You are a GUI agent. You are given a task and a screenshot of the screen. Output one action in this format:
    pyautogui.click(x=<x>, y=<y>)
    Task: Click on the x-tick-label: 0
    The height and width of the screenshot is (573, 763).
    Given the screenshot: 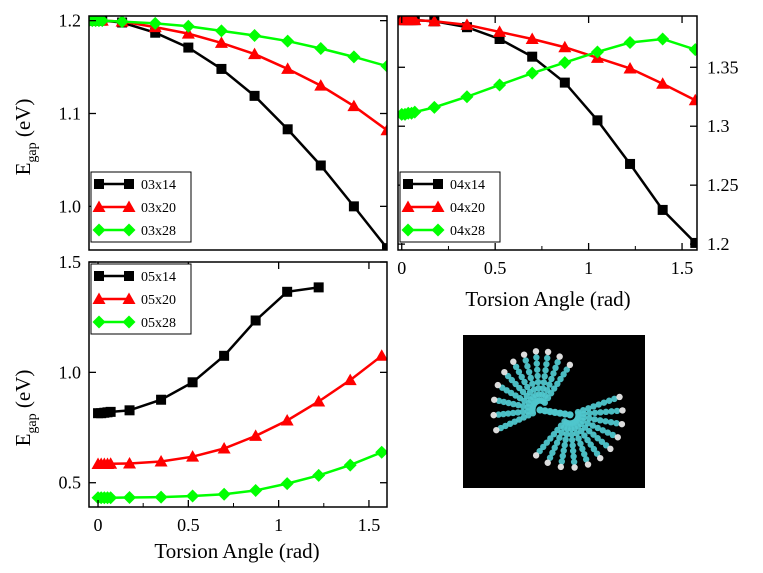 What is the action you would take?
    pyautogui.click(x=98, y=525)
    